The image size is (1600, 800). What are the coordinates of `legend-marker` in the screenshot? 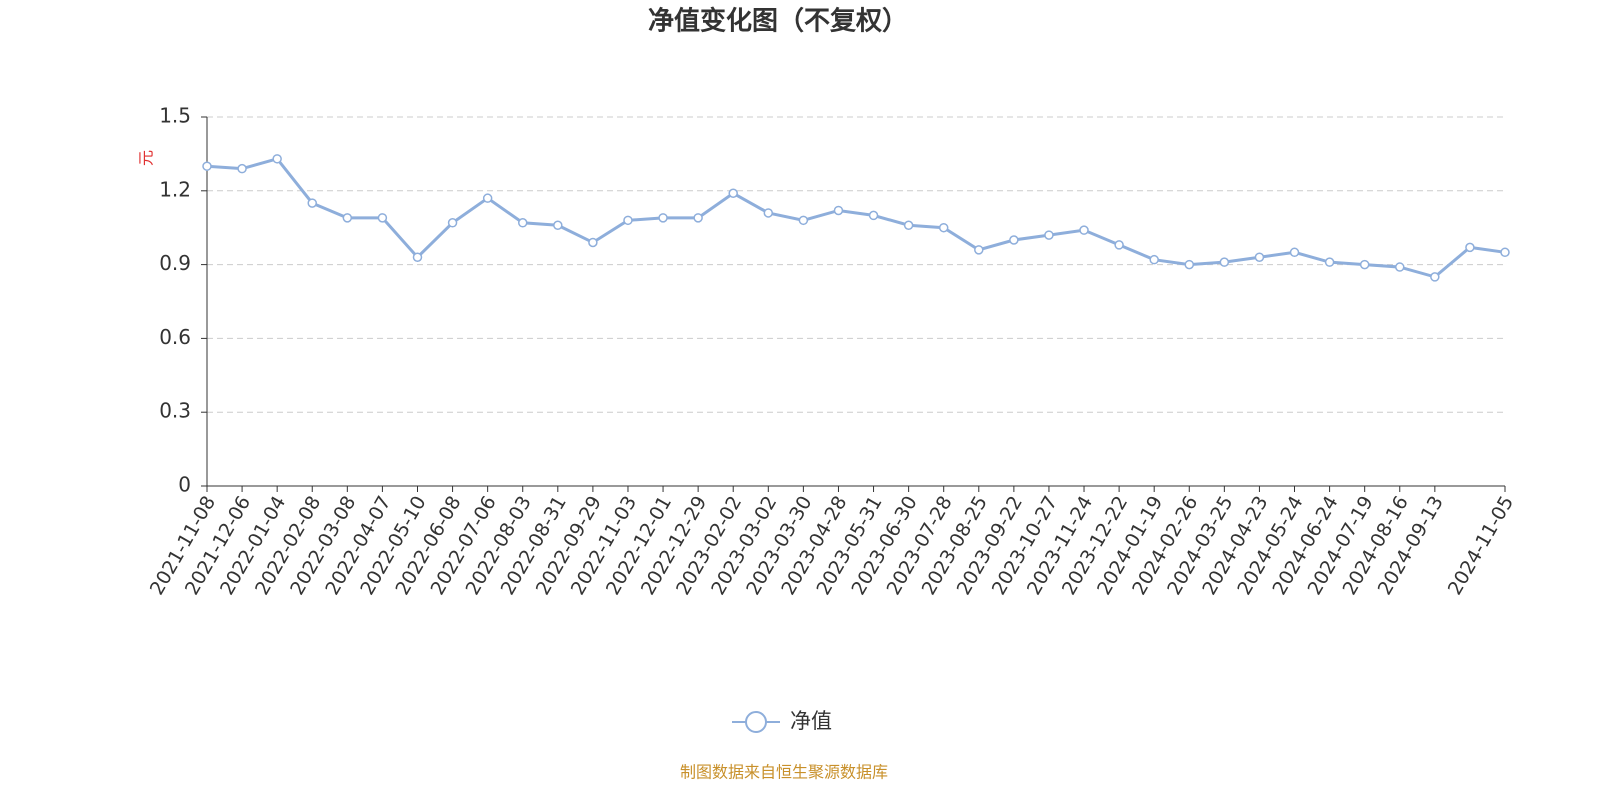 It's located at (756, 722).